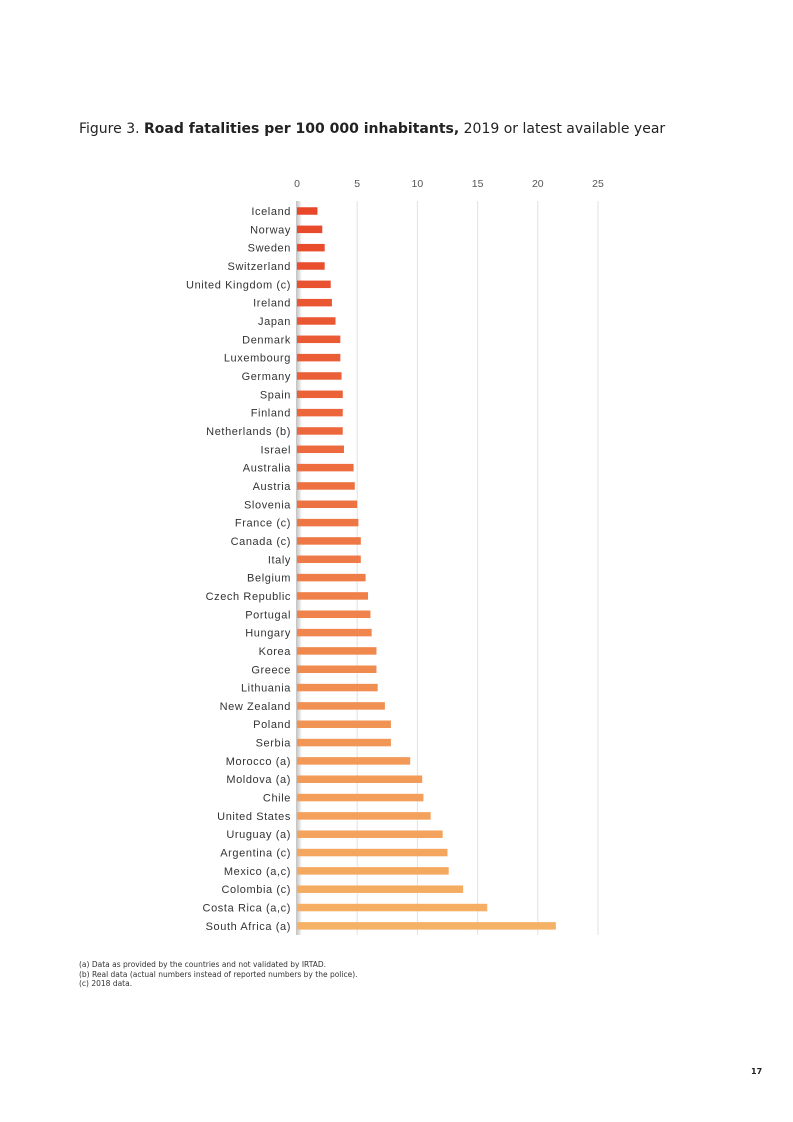 The image size is (793, 1122). I want to click on category-label: Norway, so click(270, 230).